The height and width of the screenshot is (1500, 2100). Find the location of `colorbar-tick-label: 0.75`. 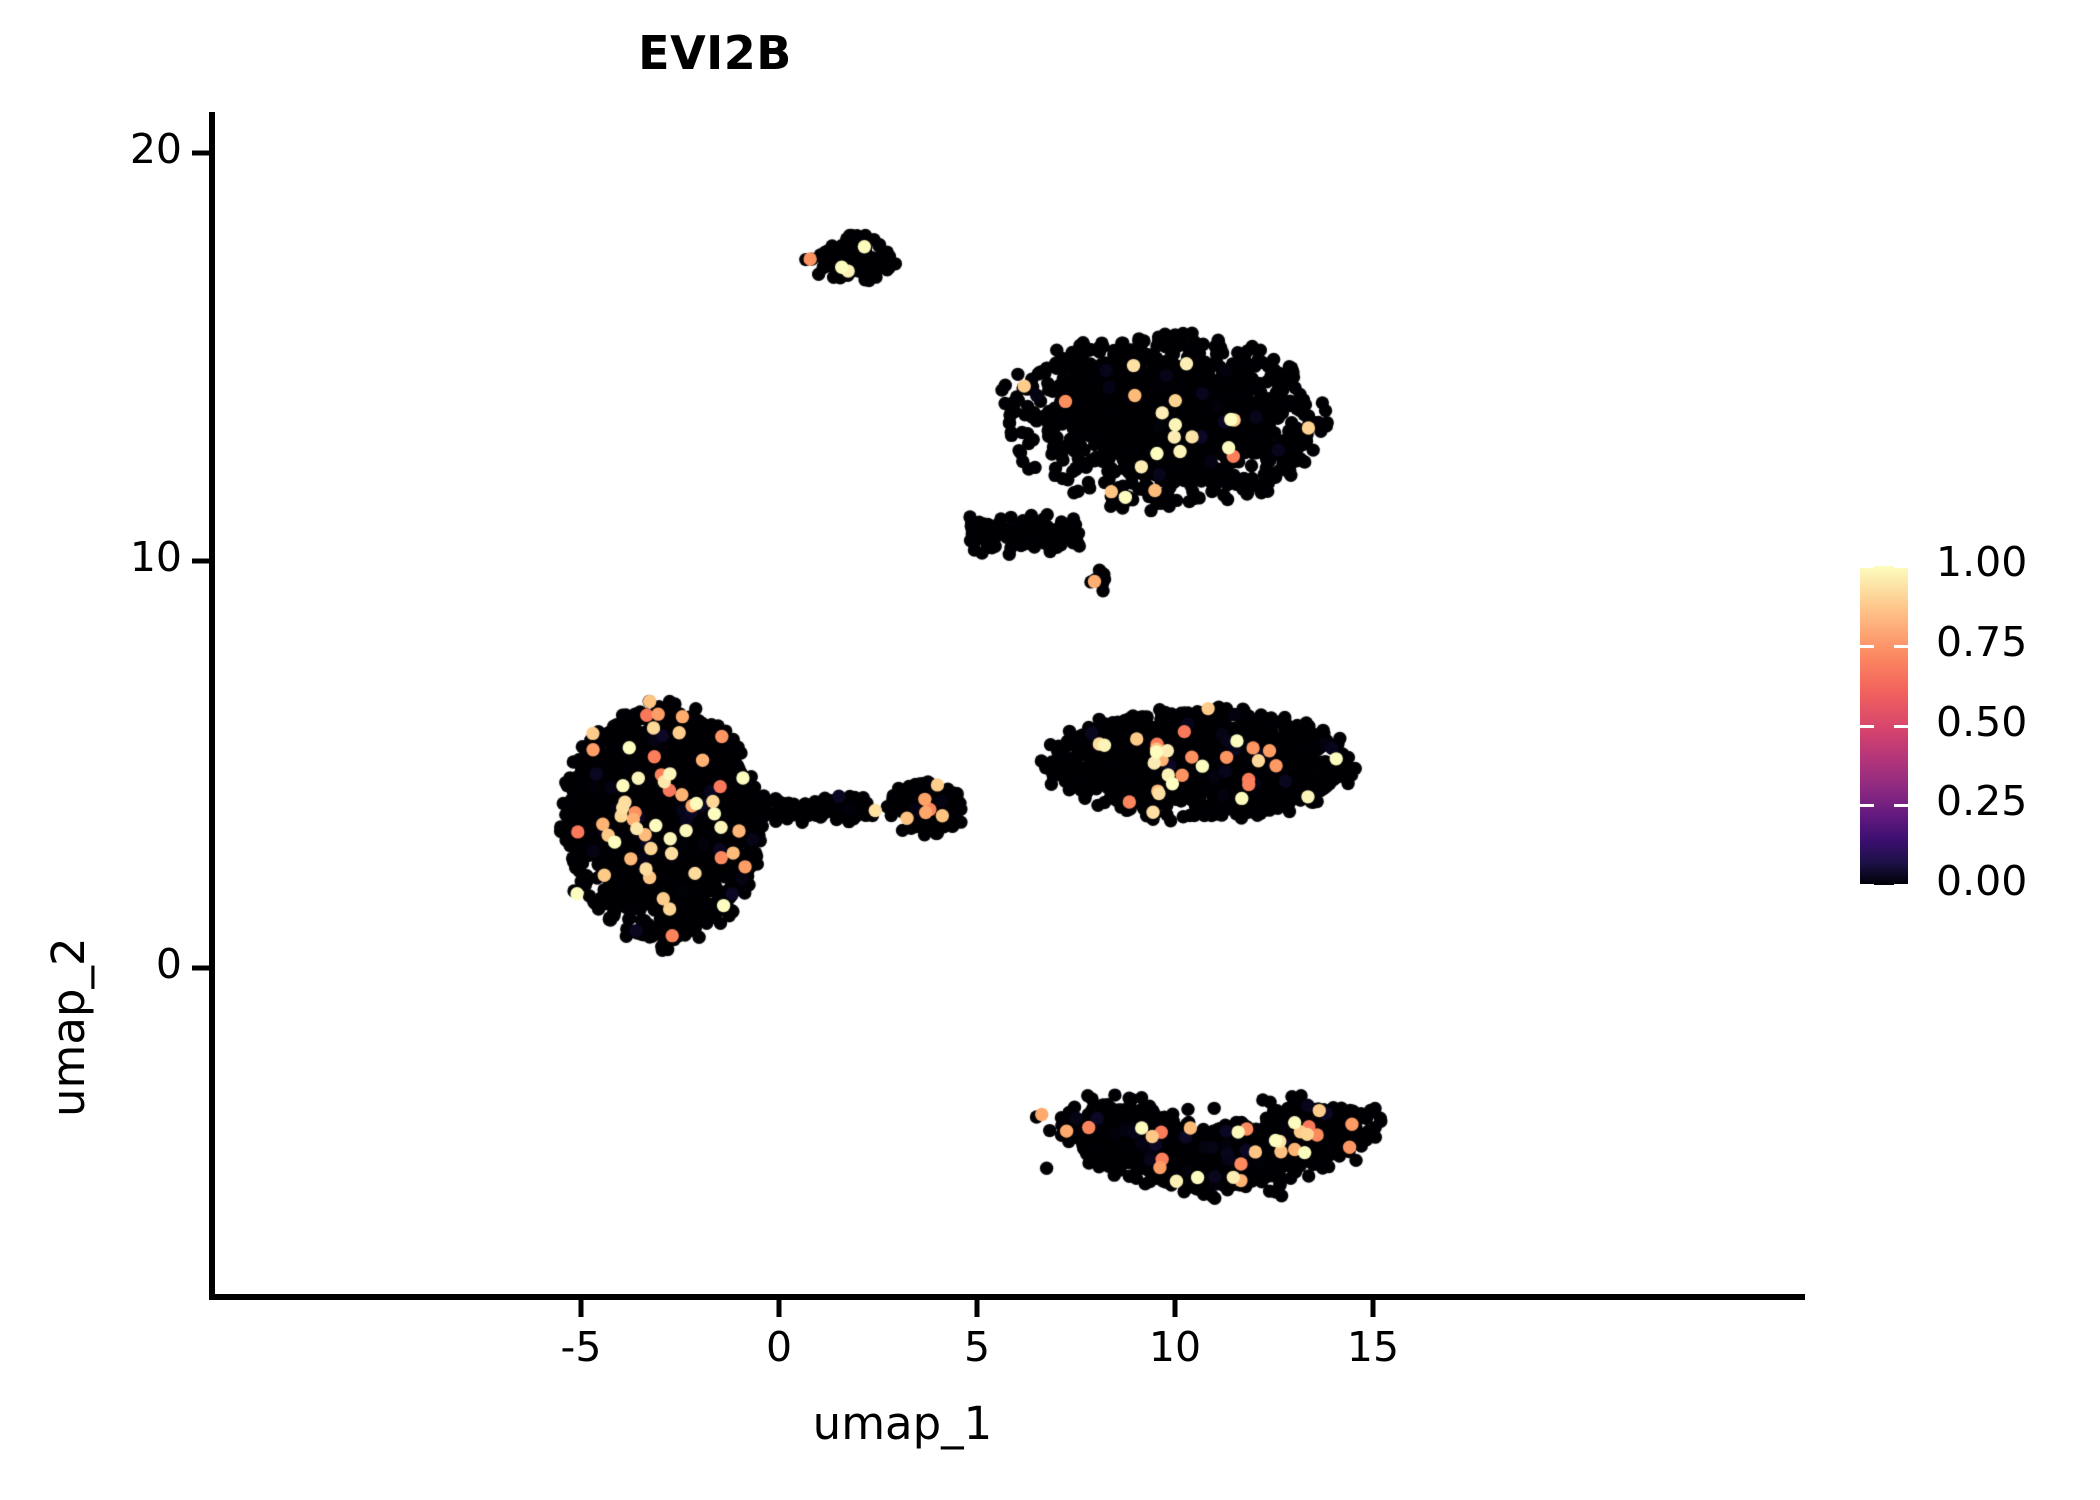

colorbar-tick-label: 0.75 is located at coordinates (1982, 641).